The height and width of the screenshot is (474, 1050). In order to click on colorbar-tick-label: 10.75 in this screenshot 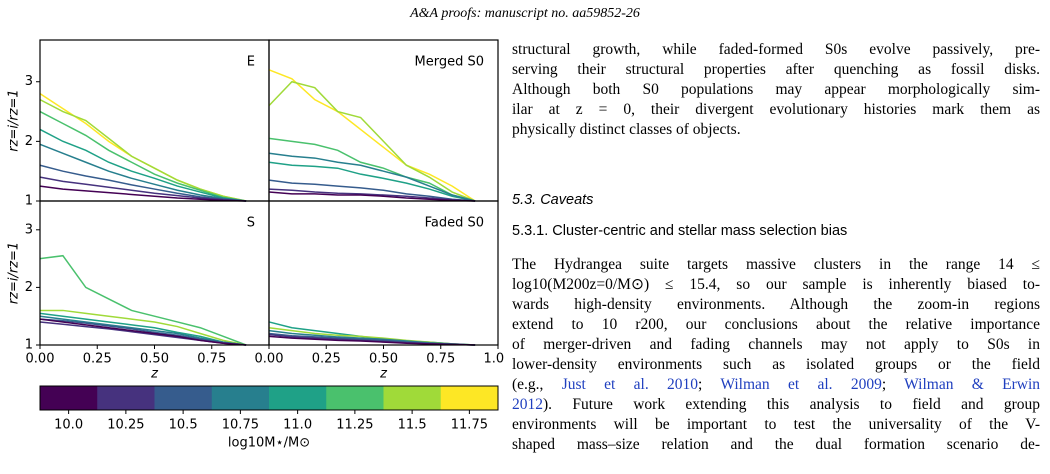, I will do `click(240, 425)`.